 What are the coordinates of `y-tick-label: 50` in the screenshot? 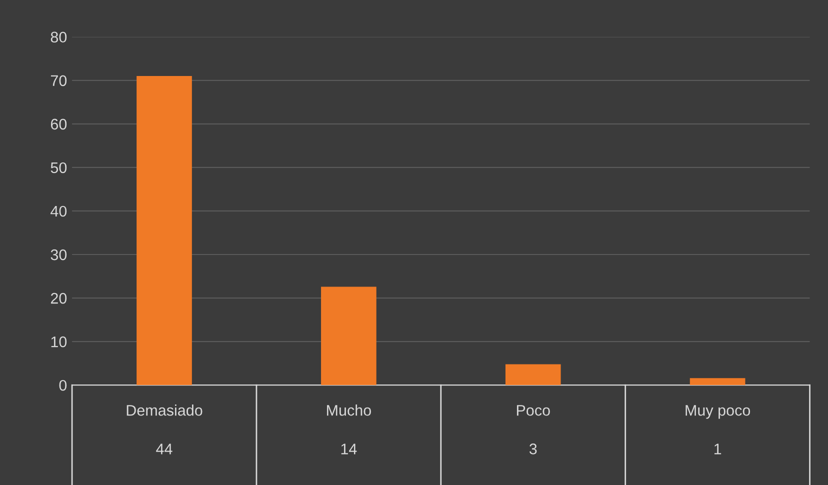 It's located at (58, 168).